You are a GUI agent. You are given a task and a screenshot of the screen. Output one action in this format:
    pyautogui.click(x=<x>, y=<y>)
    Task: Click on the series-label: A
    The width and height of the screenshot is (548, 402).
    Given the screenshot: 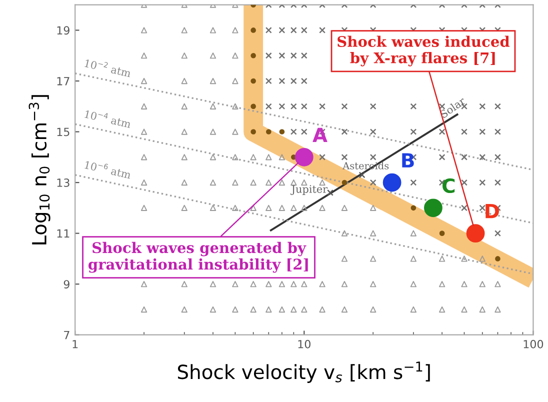 What is the action you would take?
    pyautogui.click(x=320, y=135)
    